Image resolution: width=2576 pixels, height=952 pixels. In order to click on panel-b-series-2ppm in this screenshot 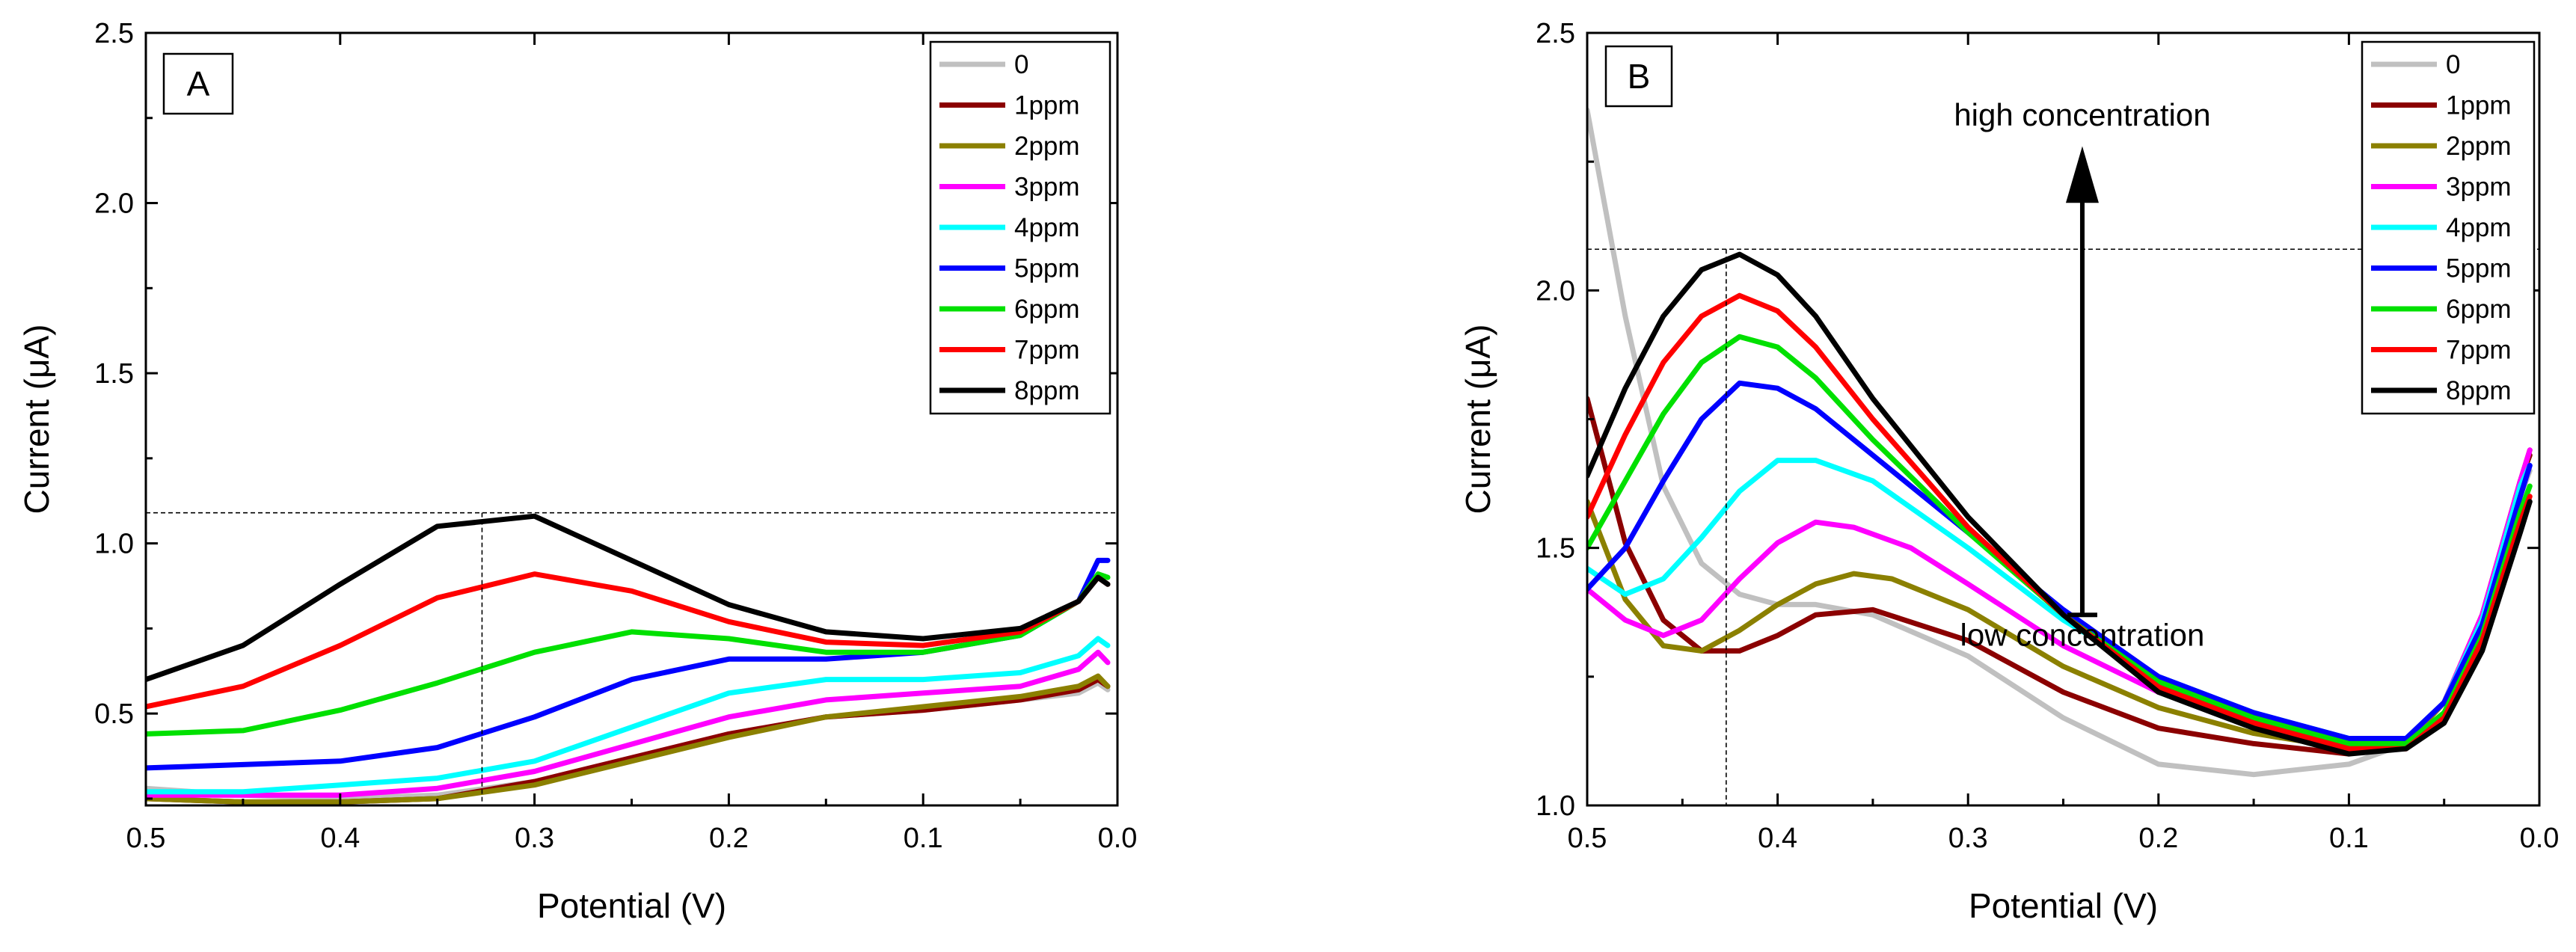, I will do `click(2060, 599)`.